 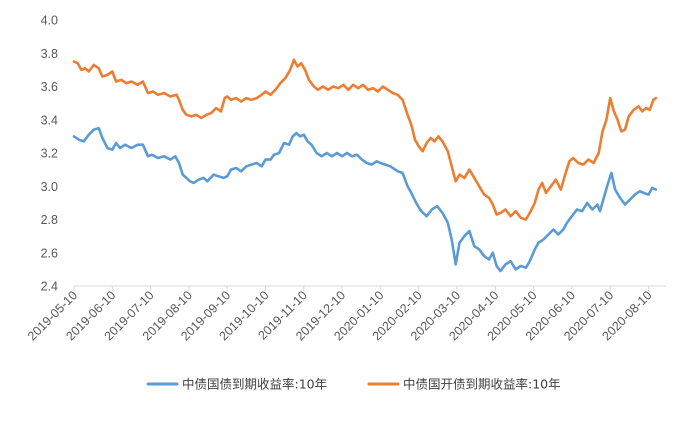 I want to click on legend: 中债国债到期收益率:10年 中债国开债到期收益率:10年, so click(x=353, y=384).